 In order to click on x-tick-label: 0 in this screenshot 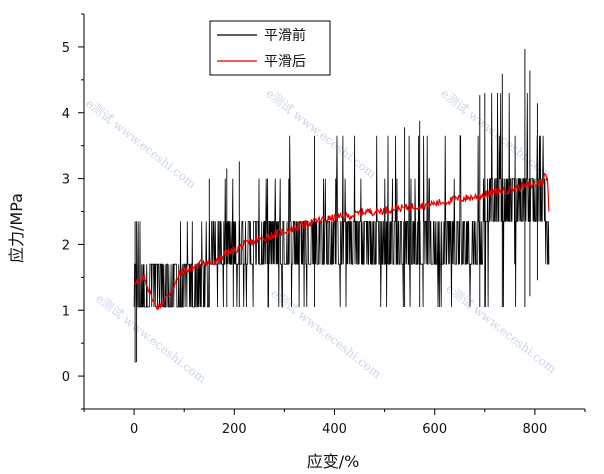, I will do `click(134, 429)`.